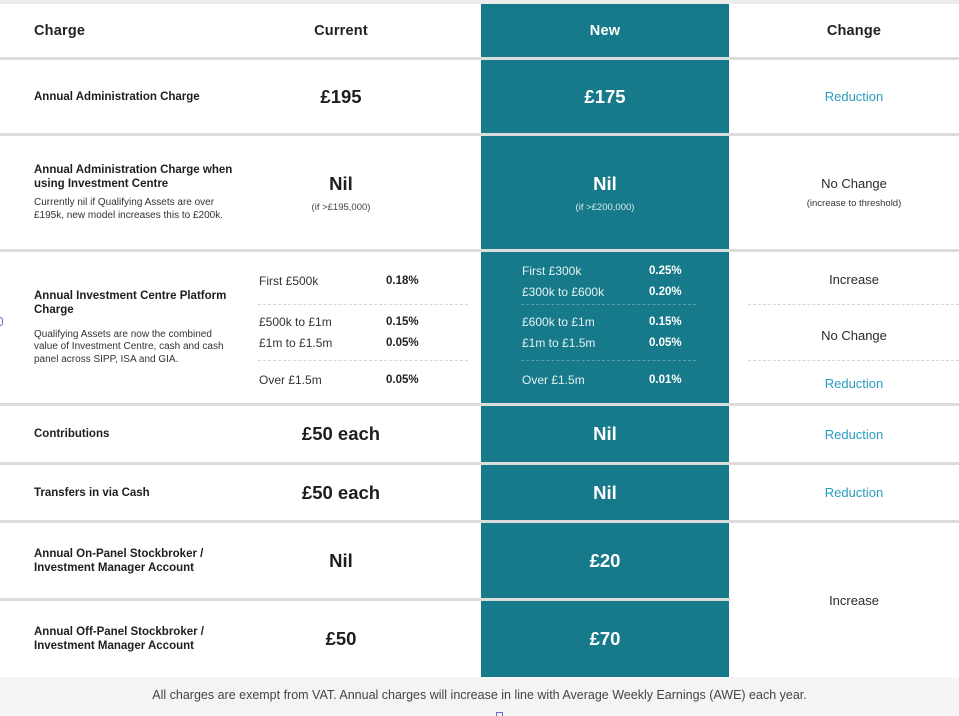 This screenshot has width=959, height=716. I want to click on contributions-current: £50 each, so click(341, 433).